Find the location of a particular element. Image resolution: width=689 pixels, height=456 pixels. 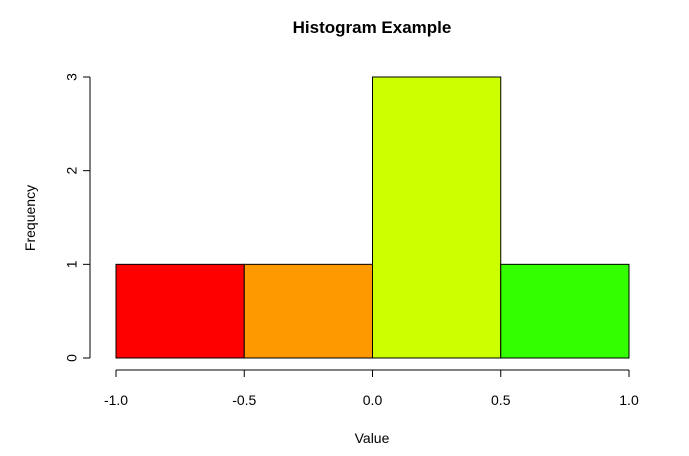

x-tick-label: -0.5 is located at coordinates (244, 400).